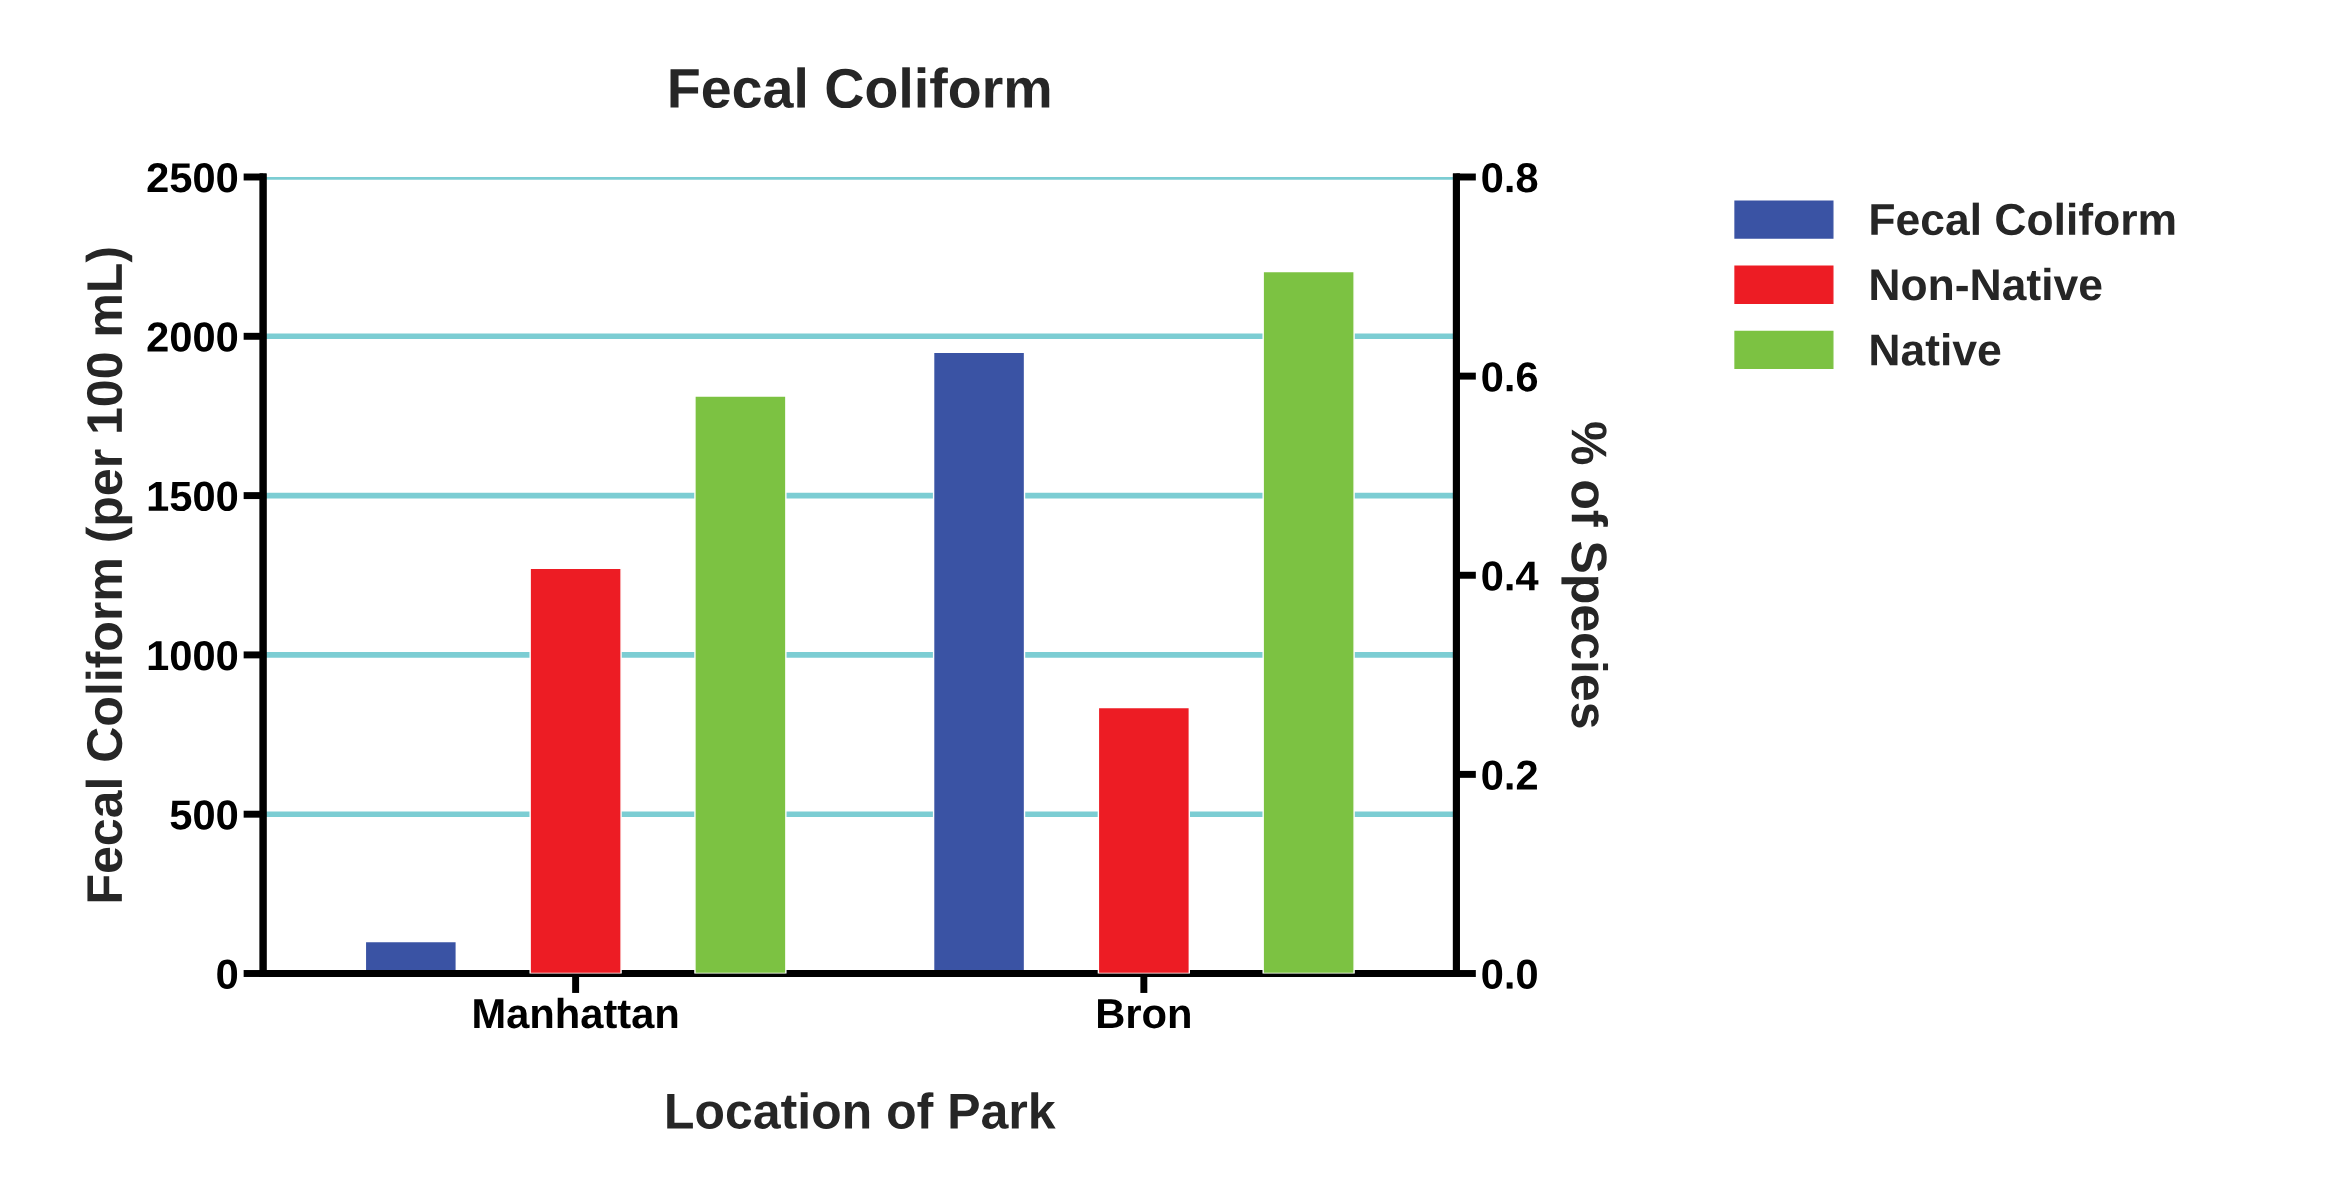  What do you see at coordinates (227, 974) in the screenshot?
I see `y-tick-label: 0` at bounding box center [227, 974].